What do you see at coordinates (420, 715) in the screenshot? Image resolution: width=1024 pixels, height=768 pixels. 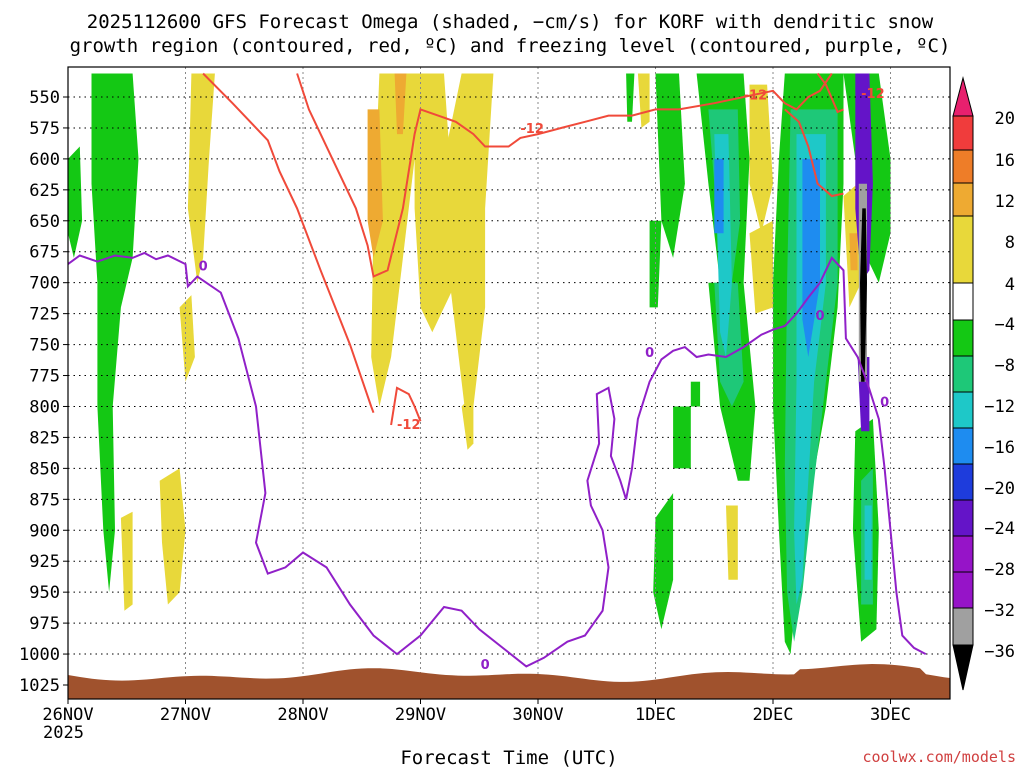 I see `x-tick-label: 29NOV` at bounding box center [420, 715].